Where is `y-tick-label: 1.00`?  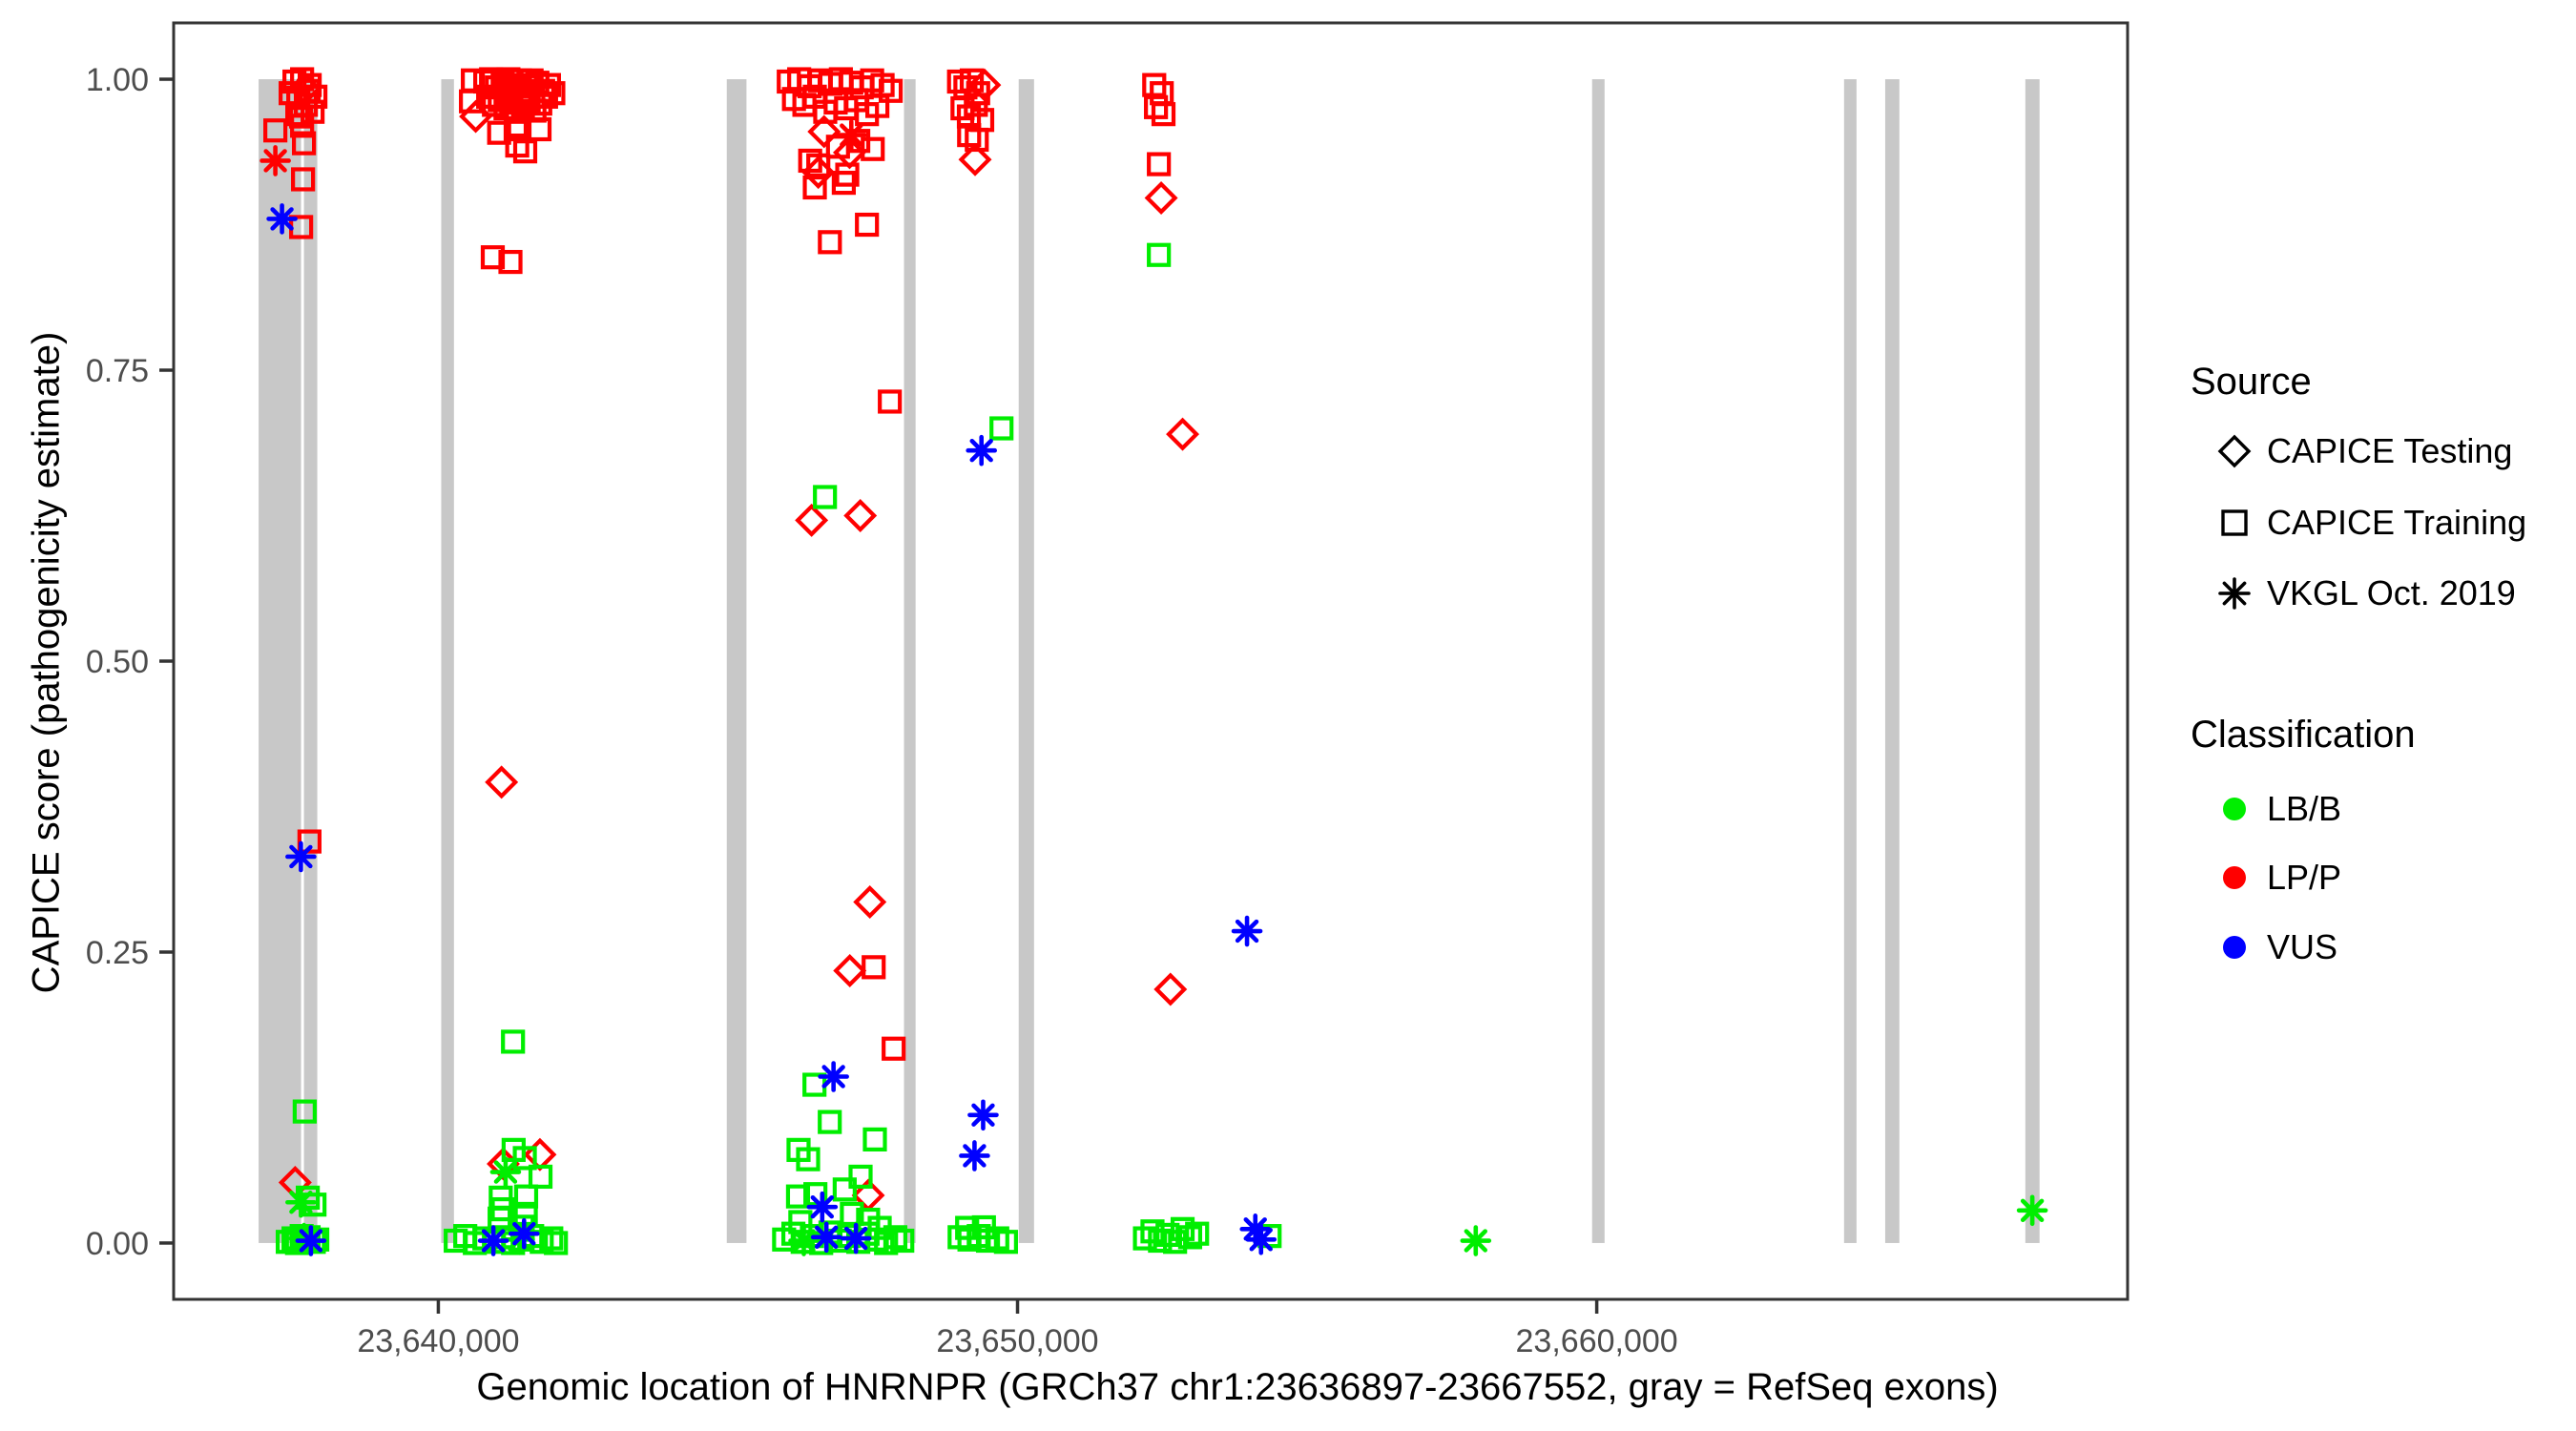
y-tick-label: 1.00 is located at coordinates (117, 80).